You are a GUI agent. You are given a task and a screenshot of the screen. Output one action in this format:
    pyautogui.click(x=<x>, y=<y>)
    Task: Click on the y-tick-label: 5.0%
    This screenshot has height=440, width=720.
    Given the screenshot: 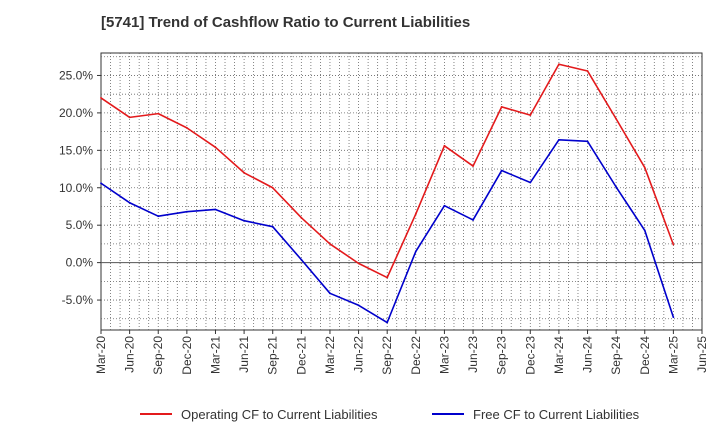 What is the action you would take?
    pyautogui.click(x=80, y=225)
    